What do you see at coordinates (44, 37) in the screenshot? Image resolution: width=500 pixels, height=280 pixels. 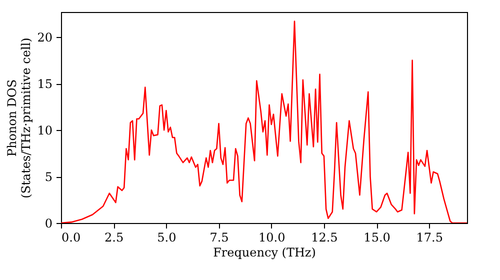 I see `y-tick-label: 20` at bounding box center [44, 37].